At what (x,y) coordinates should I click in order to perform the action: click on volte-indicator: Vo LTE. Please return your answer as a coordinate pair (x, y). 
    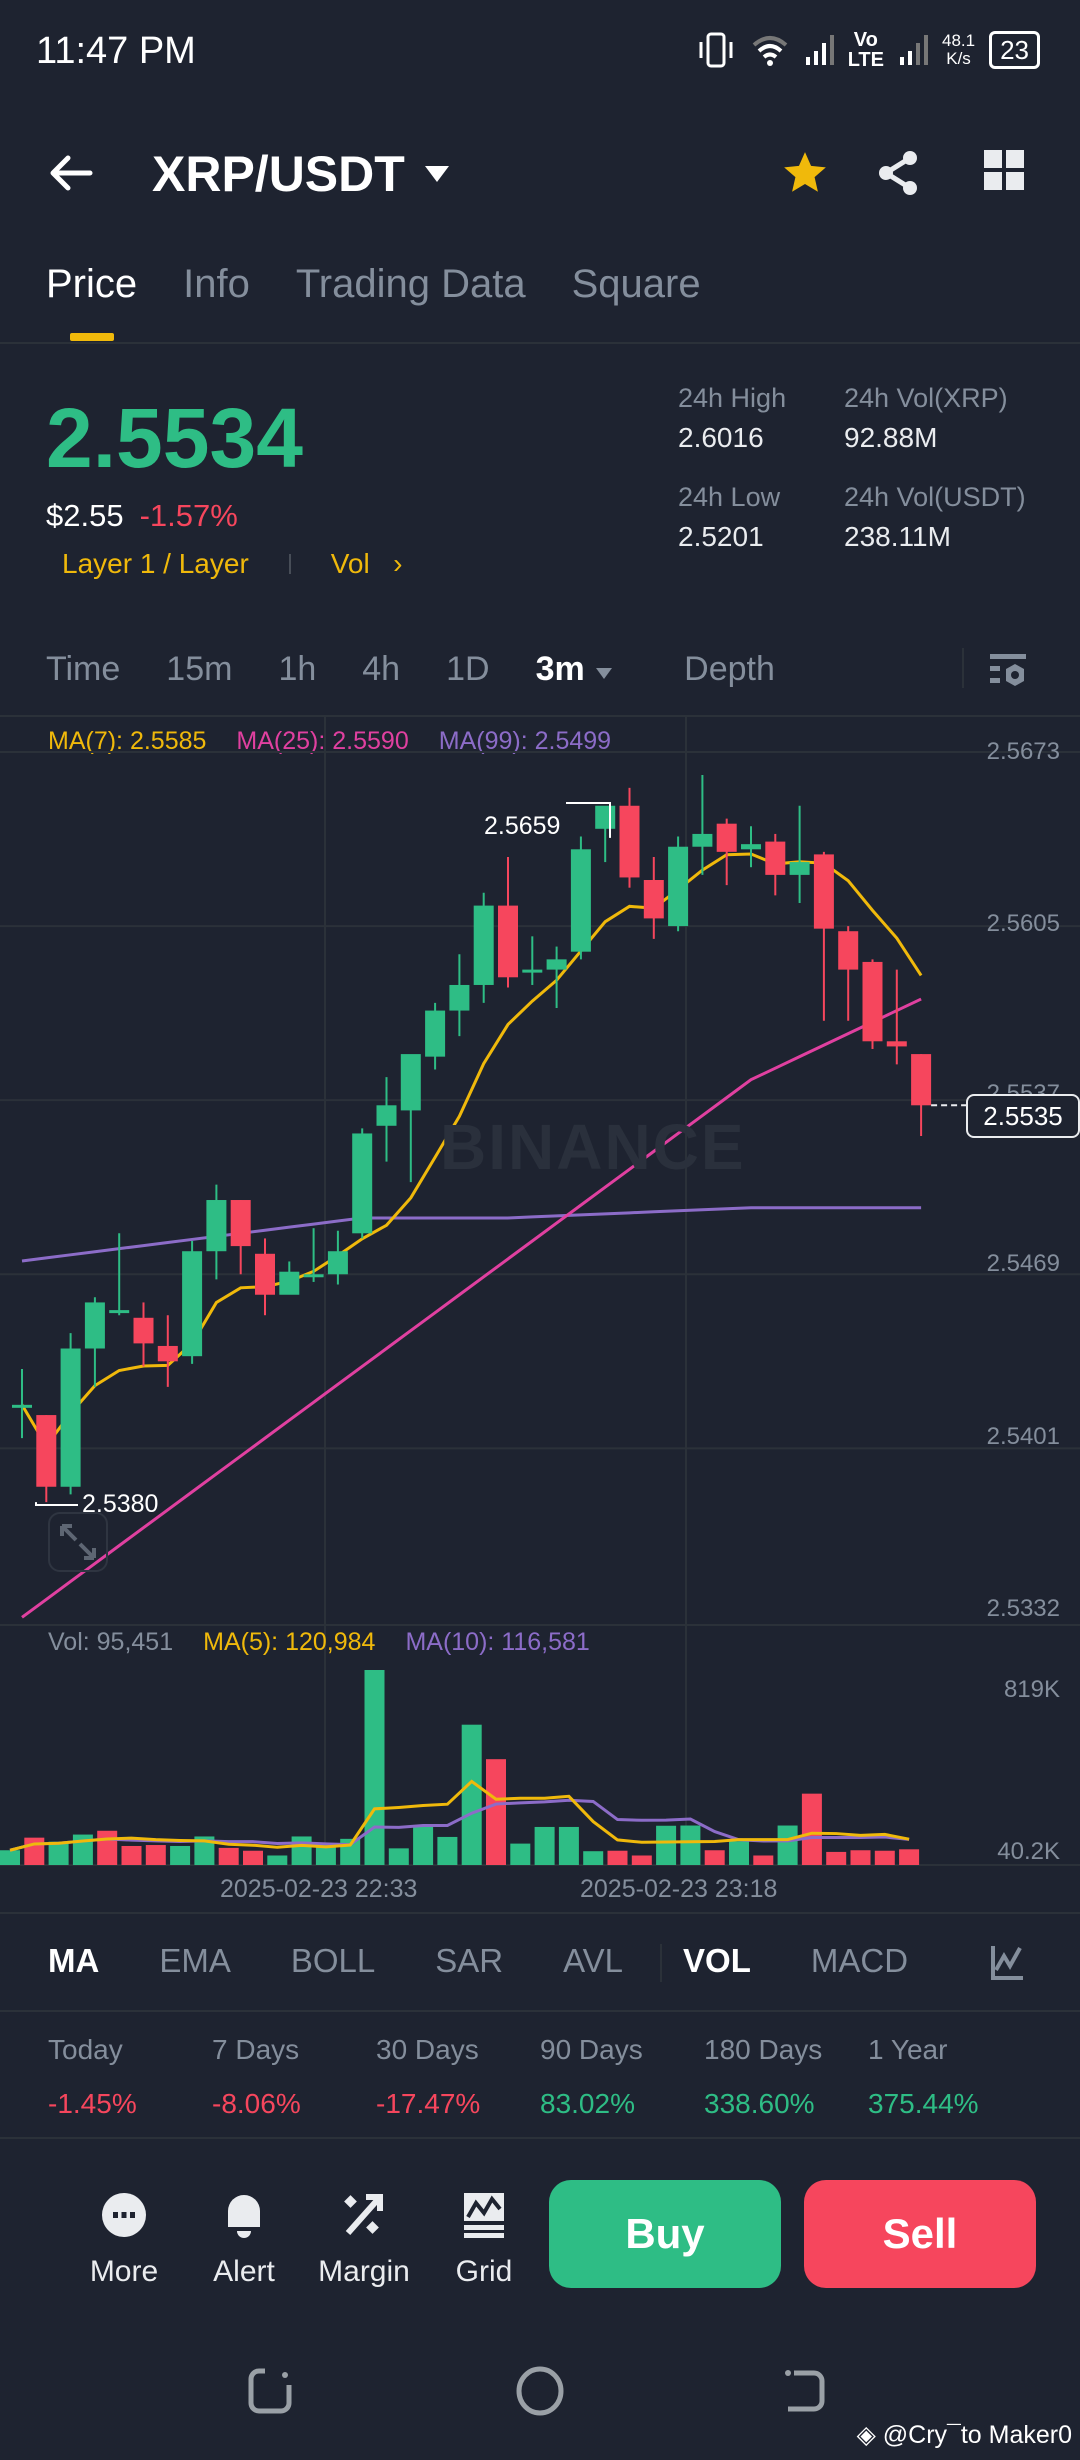
    Looking at the image, I should click on (865, 50).